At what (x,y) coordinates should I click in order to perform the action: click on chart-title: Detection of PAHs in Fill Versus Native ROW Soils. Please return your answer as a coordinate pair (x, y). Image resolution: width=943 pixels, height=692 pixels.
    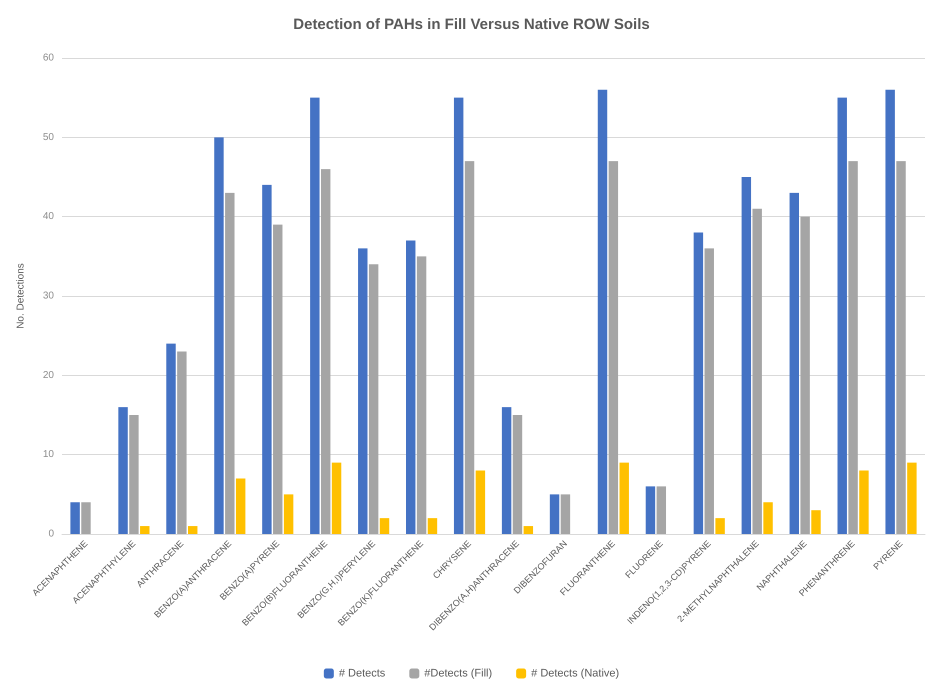
    Looking at the image, I should click on (471, 24).